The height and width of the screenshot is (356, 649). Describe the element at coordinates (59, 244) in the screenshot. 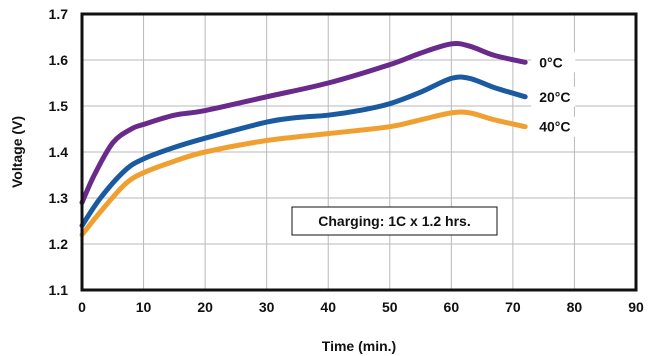

I see `y-tick-label: 1.2` at that location.